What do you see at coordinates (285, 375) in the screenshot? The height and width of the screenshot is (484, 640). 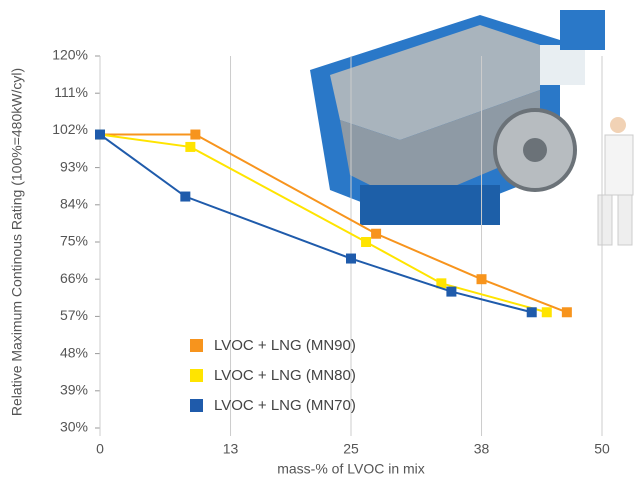 I see `legend-label: LVOC + LNG (MN80)` at bounding box center [285, 375].